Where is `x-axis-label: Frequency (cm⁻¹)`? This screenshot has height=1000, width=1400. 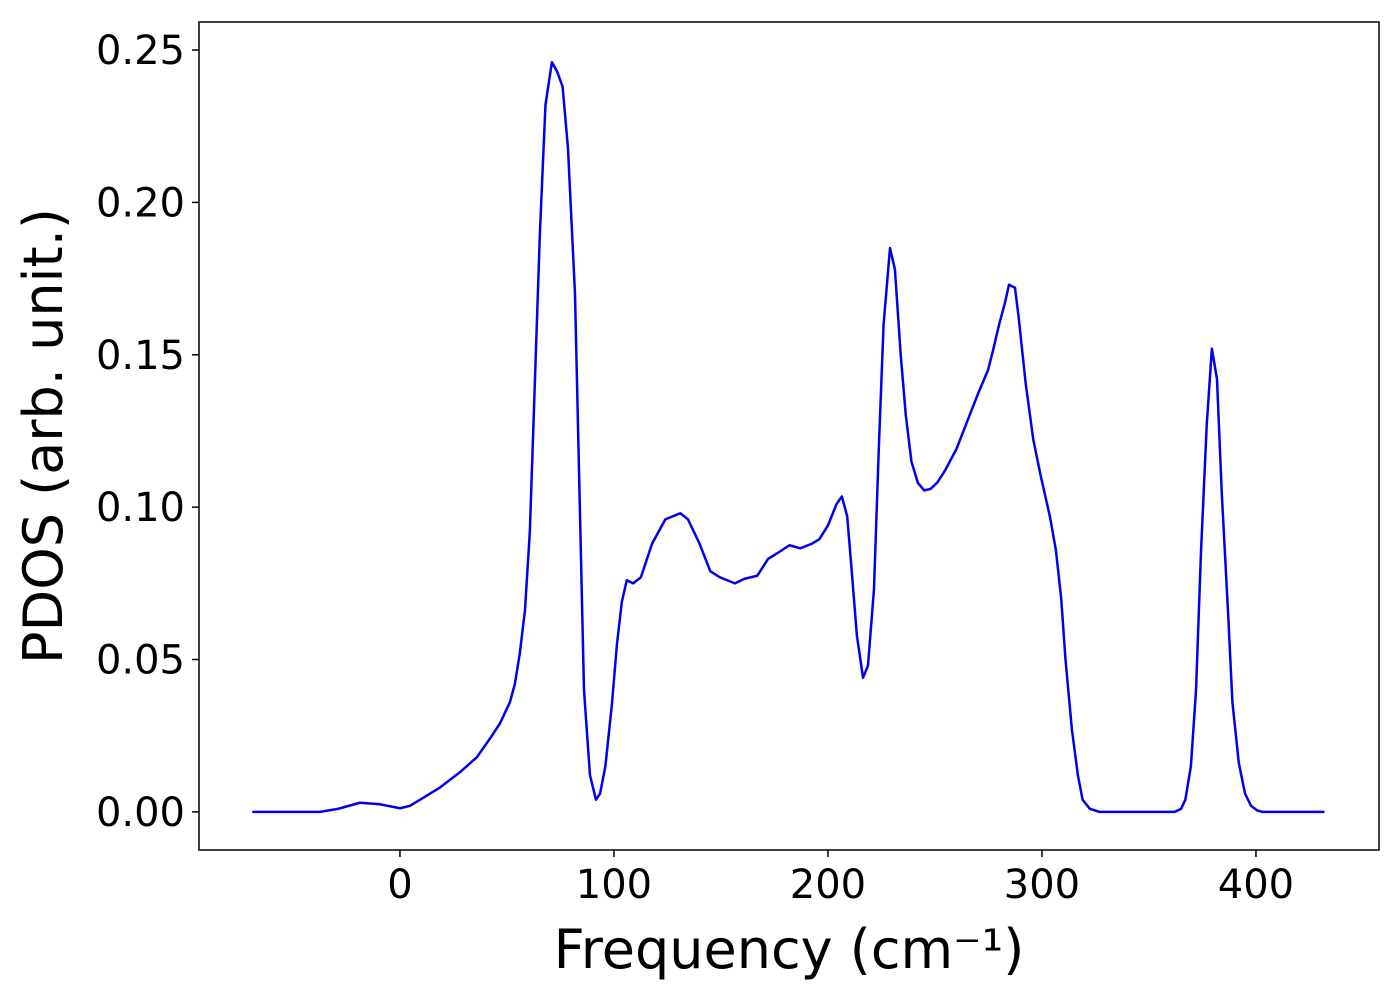 x-axis-label: Frequency (cm⁻¹) is located at coordinates (789, 949).